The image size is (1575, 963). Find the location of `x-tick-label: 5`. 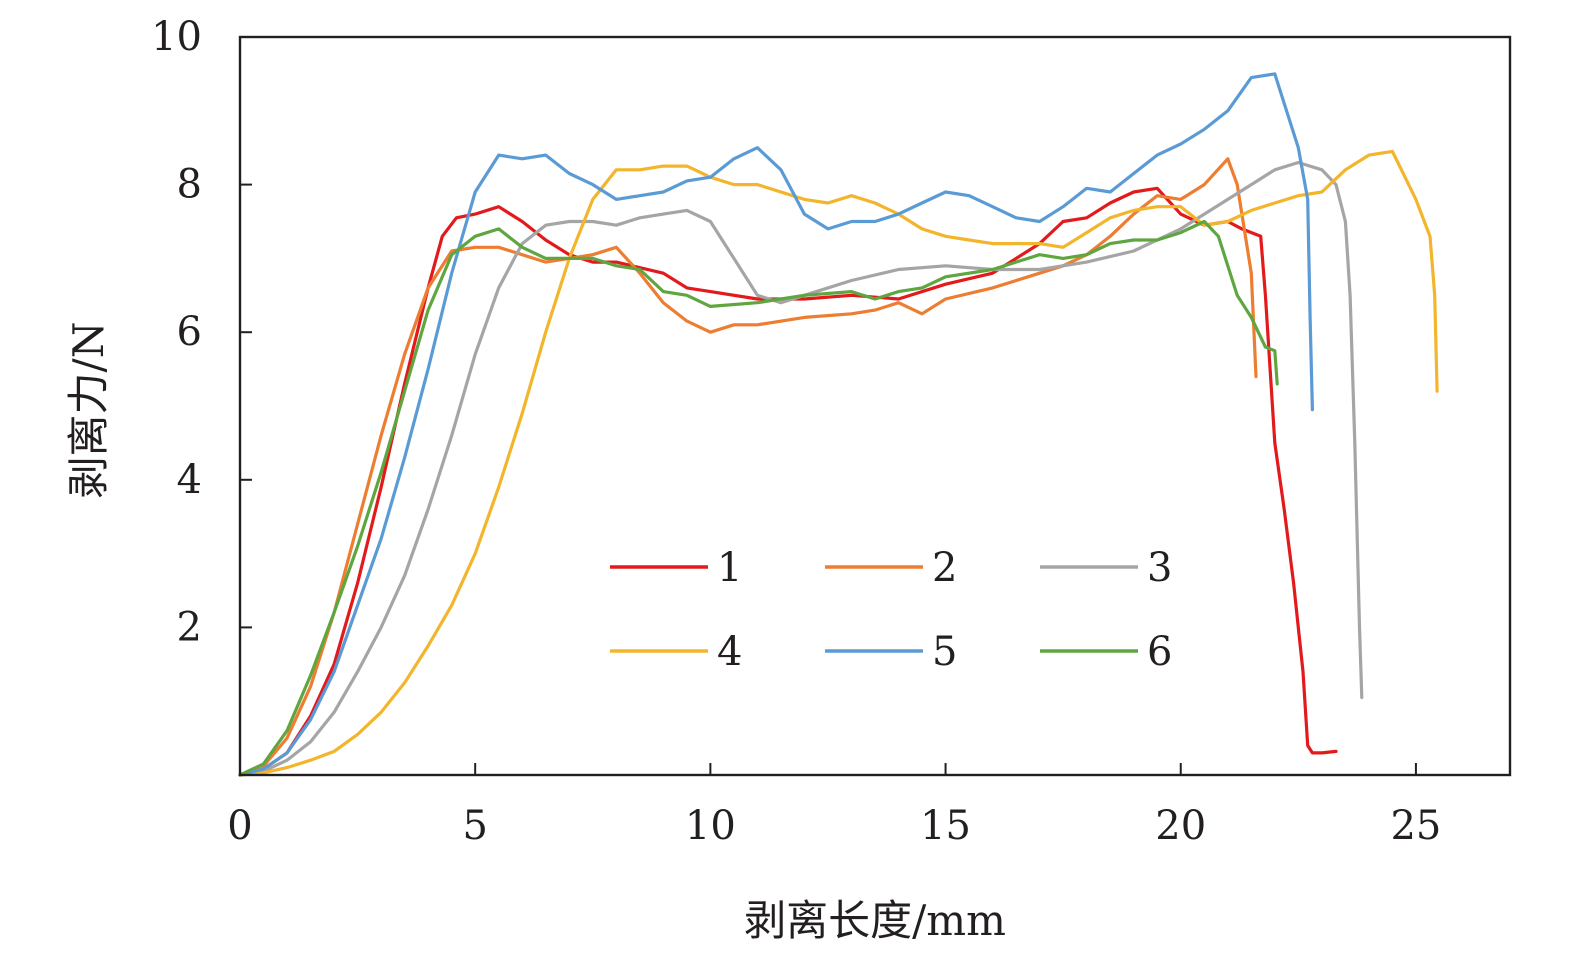

x-tick-label: 5 is located at coordinates (474, 826).